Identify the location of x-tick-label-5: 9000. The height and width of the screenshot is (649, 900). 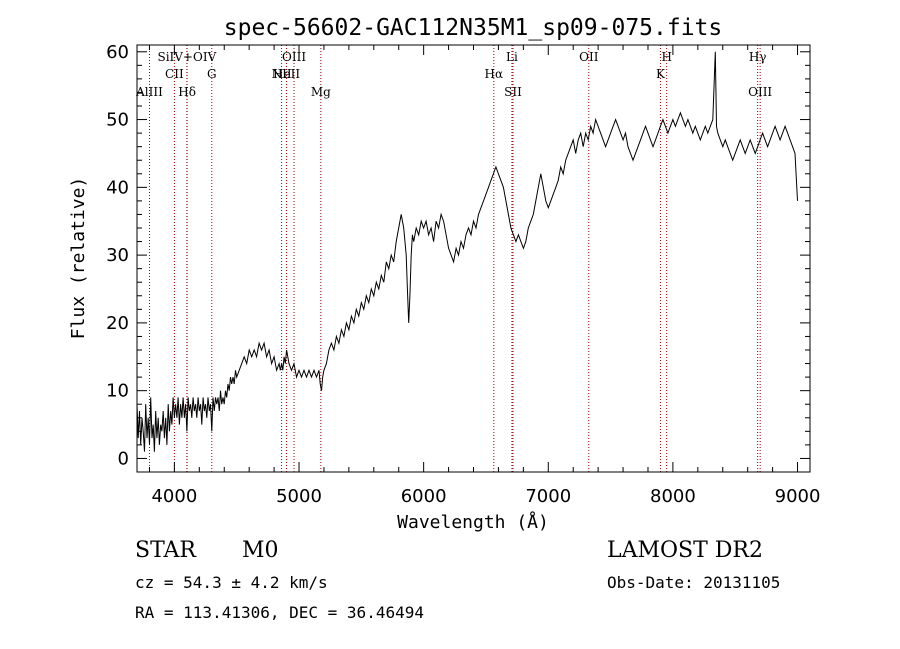
(798, 496).